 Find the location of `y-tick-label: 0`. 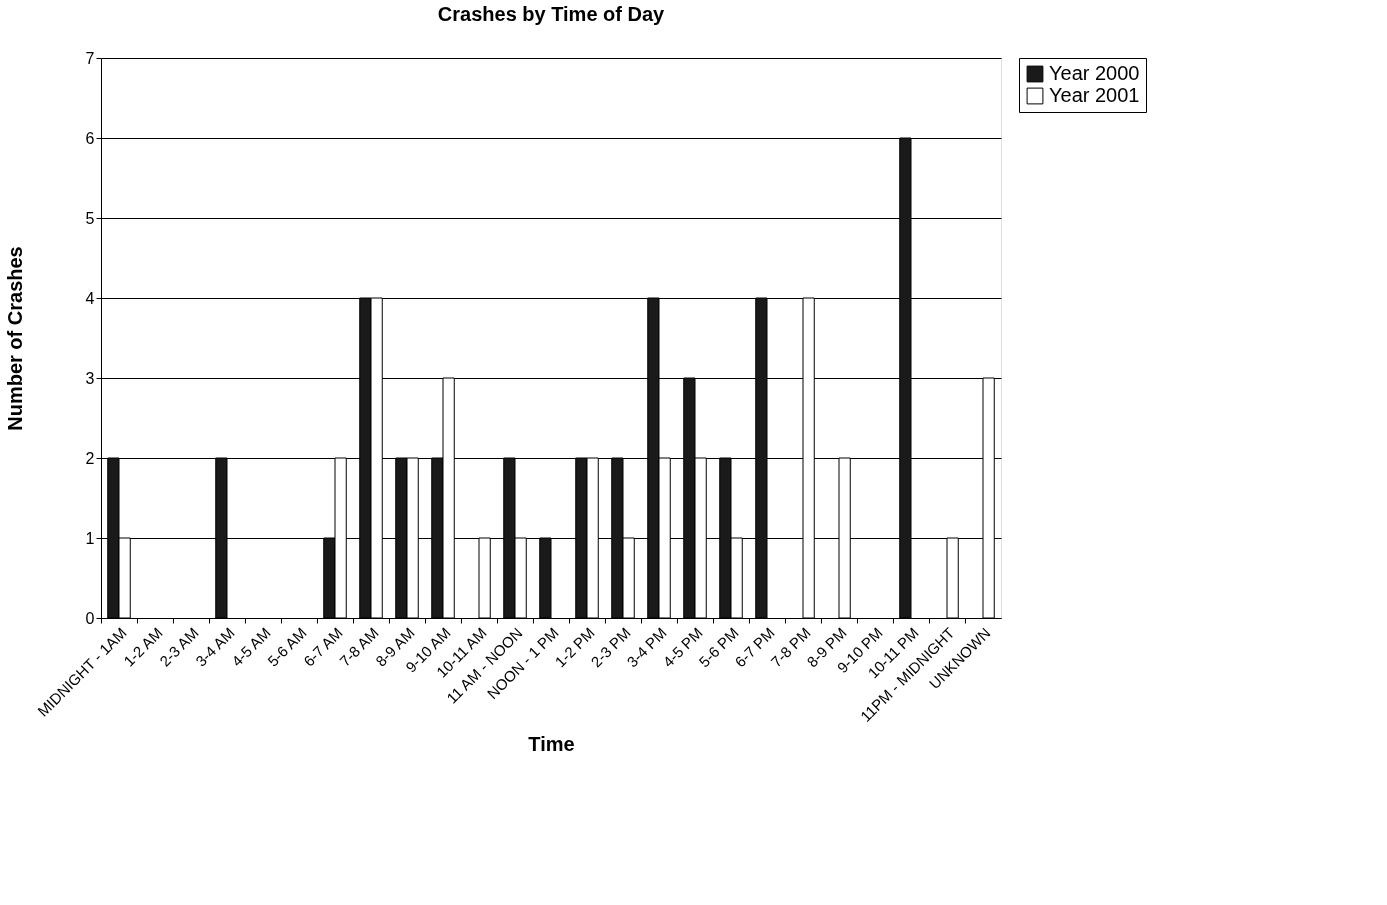

y-tick-label: 0 is located at coordinates (90, 618).